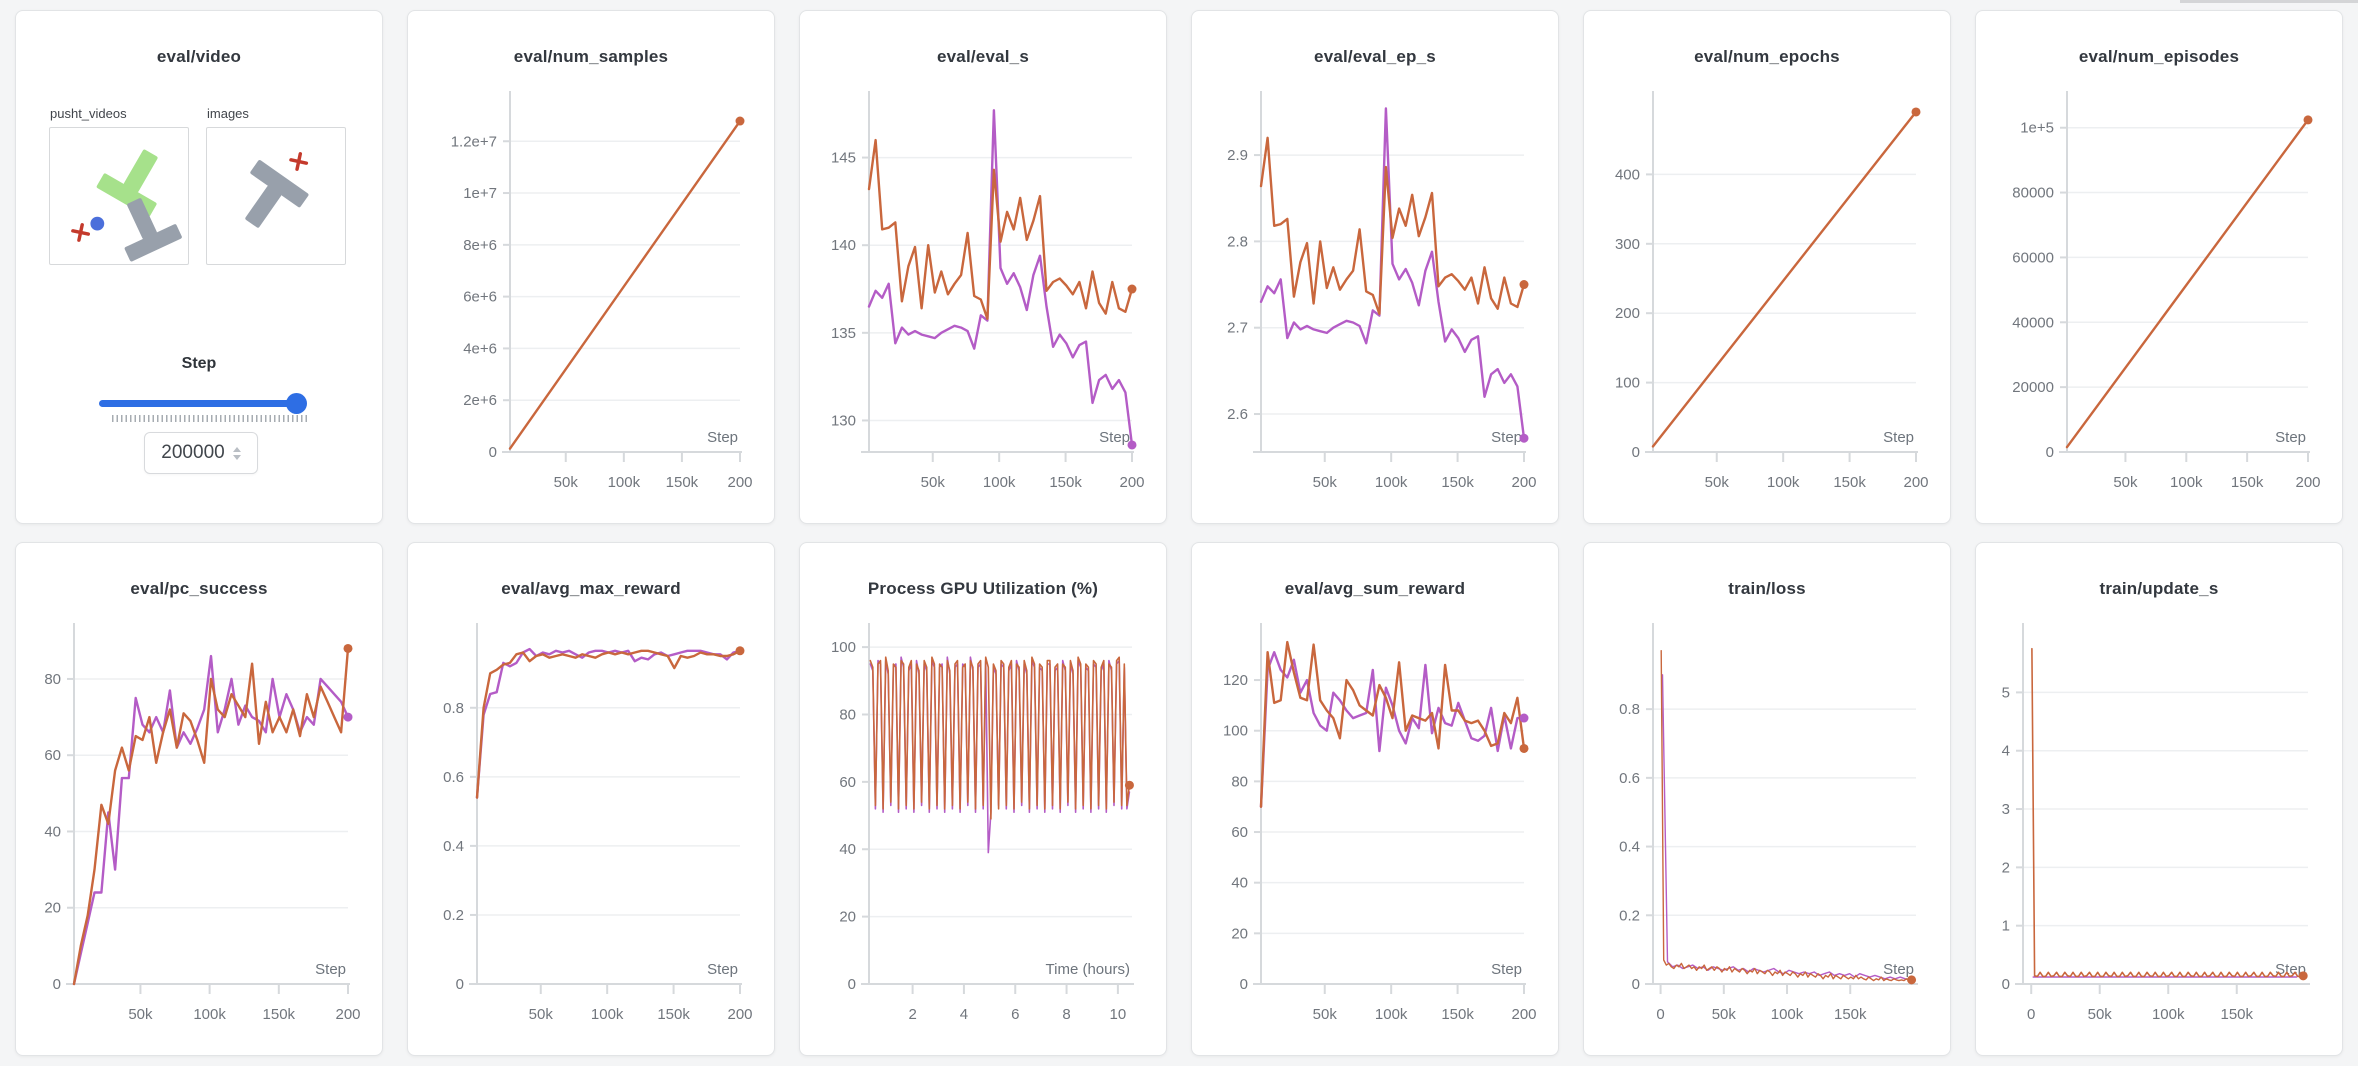 This screenshot has width=2358, height=1066. What do you see at coordinates (236, 457) in the screenshot?
I see `step-down-icon` at bounding box center [236, 457].